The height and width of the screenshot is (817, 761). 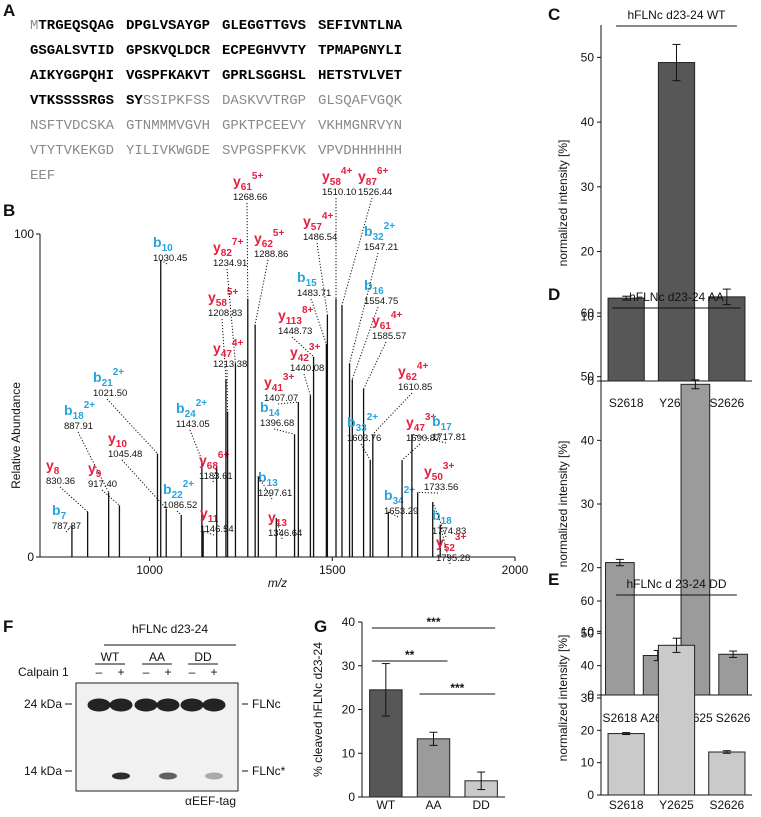 I want to click on mz-label: 787.37, so click(x=66, y=526).